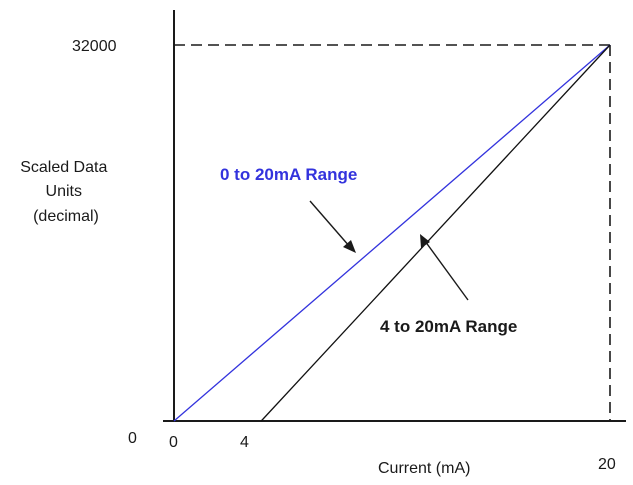  What do you see at coordinates (288, 174) in the screenshot?
I see `series-label-0-to-20ma: 0 to 20mA Range` at bounding box center [288, 174].